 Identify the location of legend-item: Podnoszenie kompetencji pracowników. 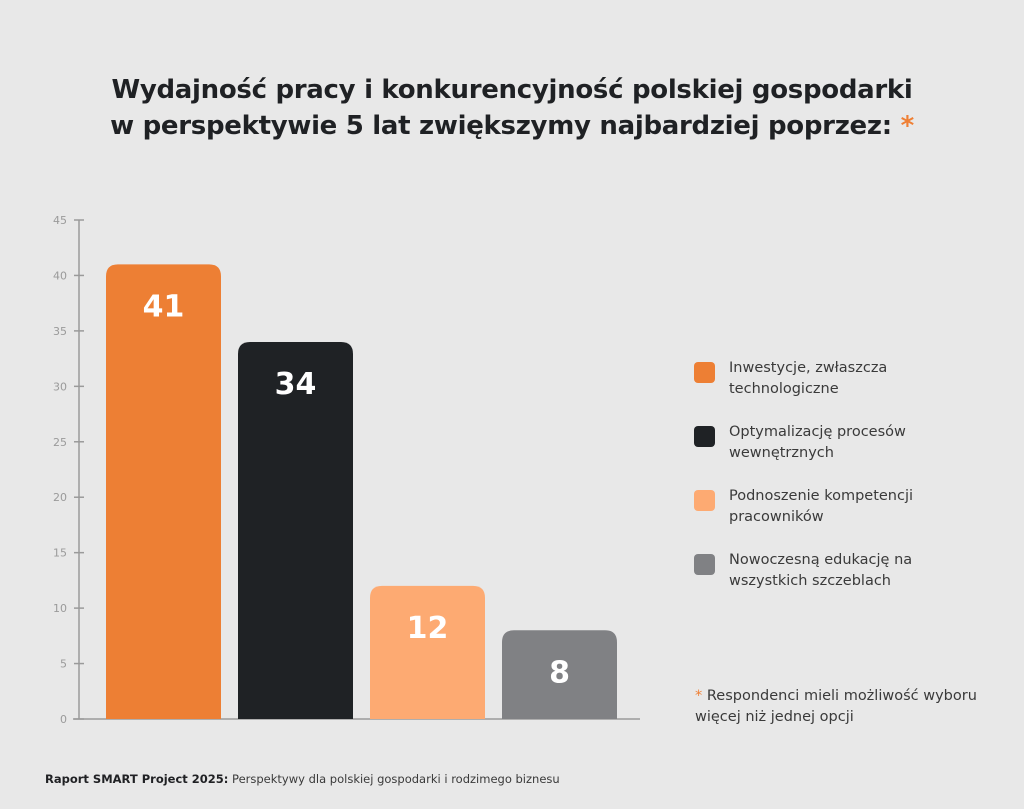
(844, 518).